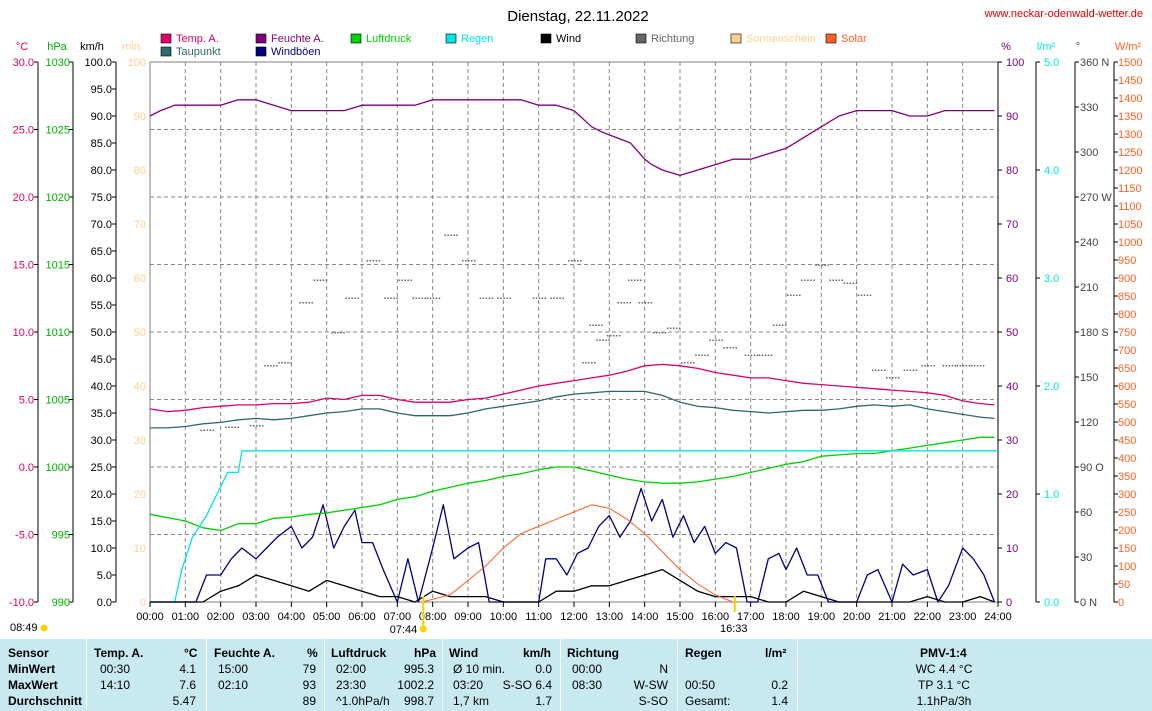 The width and height of the screenshot is (1152, 711). Describe the element at coordinates (1127, 441) in the screenshot. I see `solar-axis-tick-label: 450` at that location.